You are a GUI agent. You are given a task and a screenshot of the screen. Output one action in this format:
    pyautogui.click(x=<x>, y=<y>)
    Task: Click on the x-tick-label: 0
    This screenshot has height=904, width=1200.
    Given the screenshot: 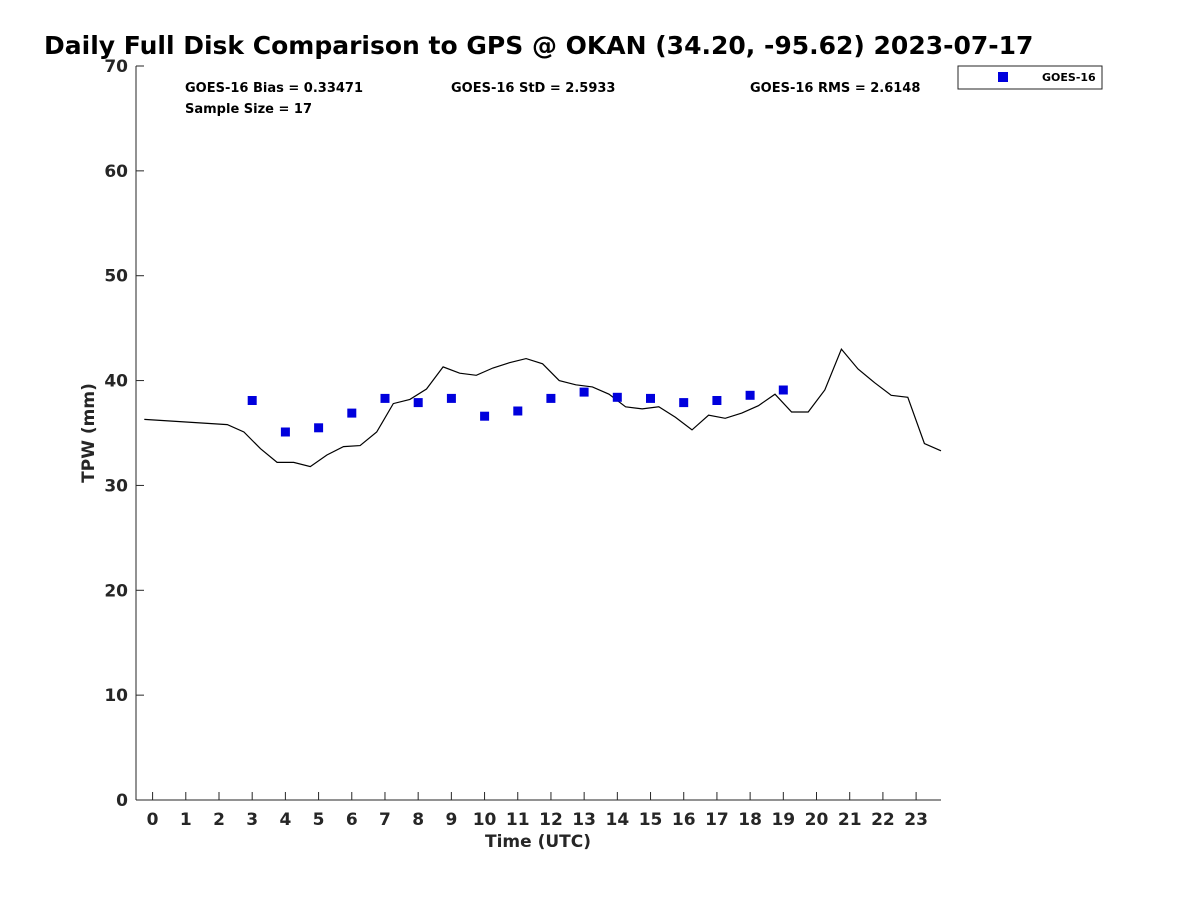 What is the action you would take?
    pyautogui.click(x=153, y=820)
    